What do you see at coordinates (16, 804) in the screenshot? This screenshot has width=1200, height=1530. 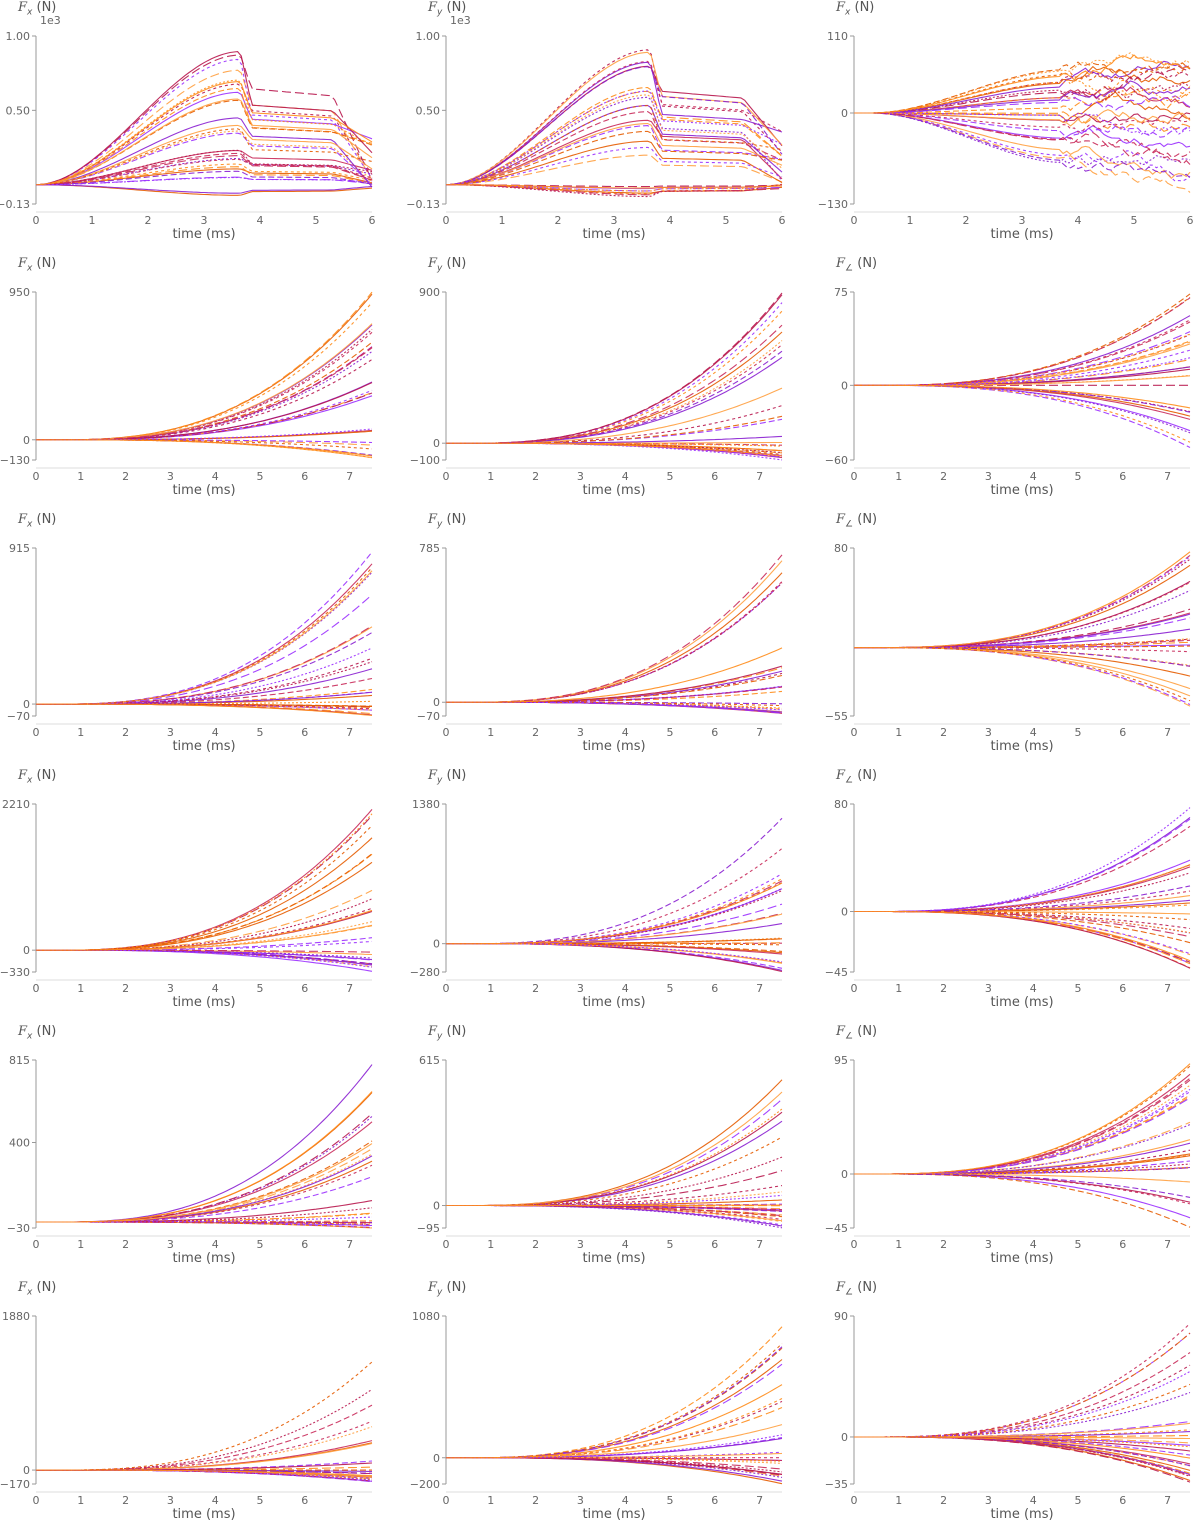 I see `y-tick-label: 2210` at bounding box center [16, 804].